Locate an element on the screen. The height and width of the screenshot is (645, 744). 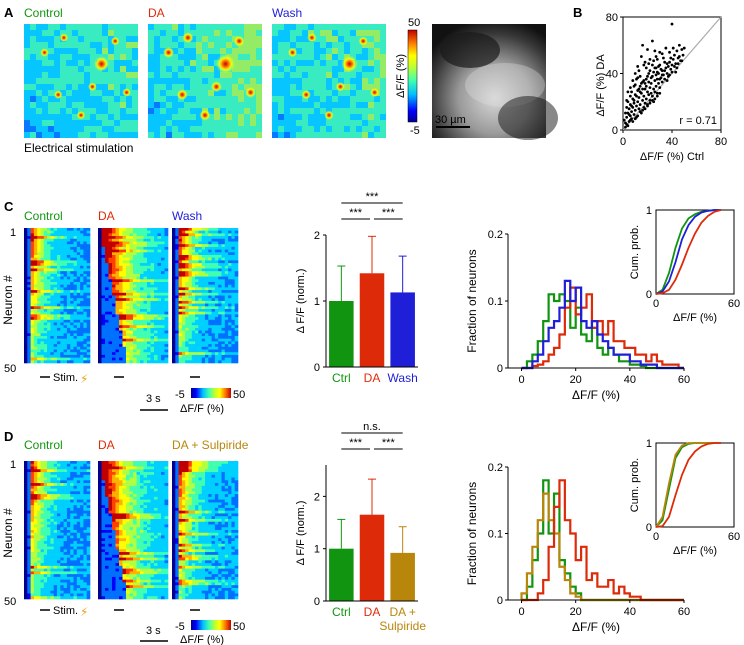
active-cell-spot is located at coordinates (329, 115).